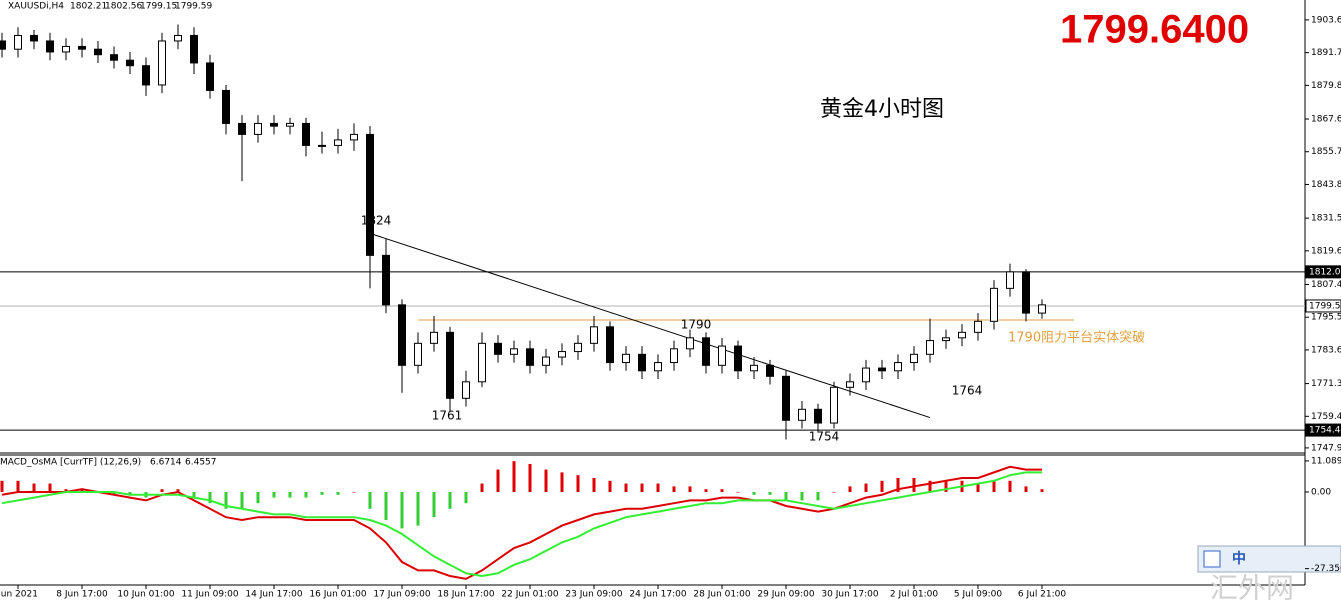 Image resolution: width=1341 pixels, height=613 pixels. What do you see at coordinates (145, 595) in the screenshot?
I see `x-tick-label: 10 Jun 01:00` at bounding box center [145, 595].